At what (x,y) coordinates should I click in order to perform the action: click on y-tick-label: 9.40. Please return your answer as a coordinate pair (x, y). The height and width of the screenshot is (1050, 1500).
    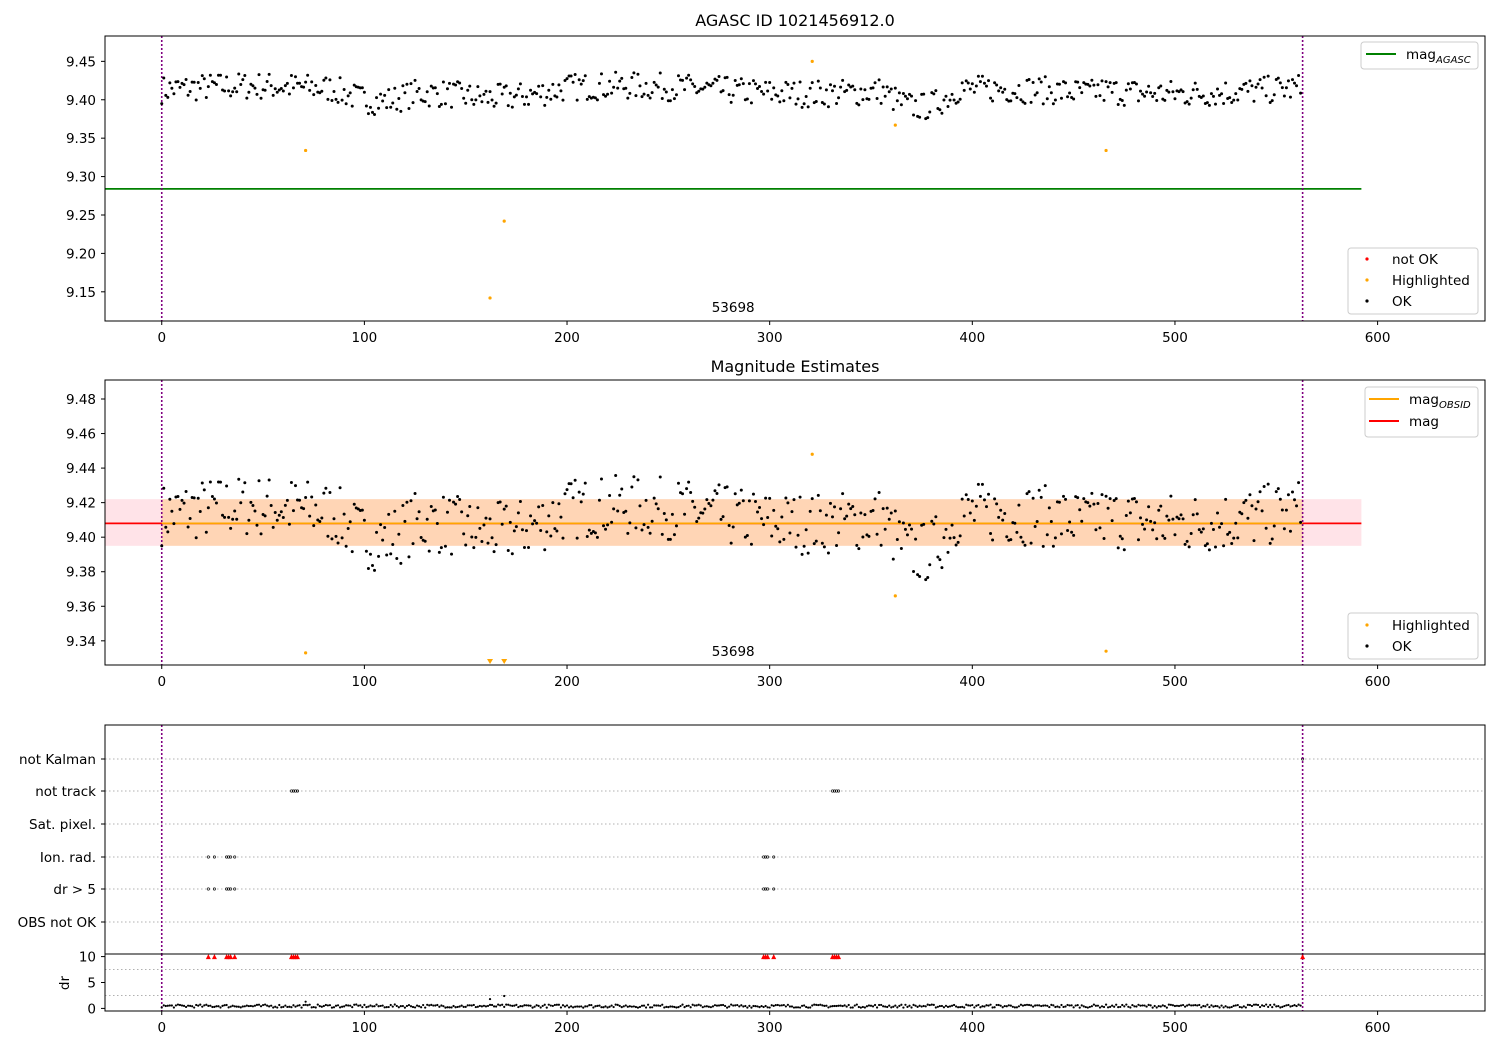
    Looking at the image, I should click on (81, 101).